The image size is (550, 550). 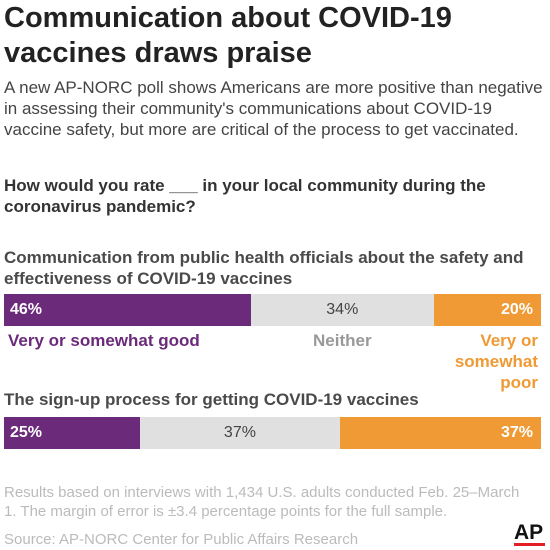 I want to click on ap-logo-text: AP, so click(x=528, y=532).